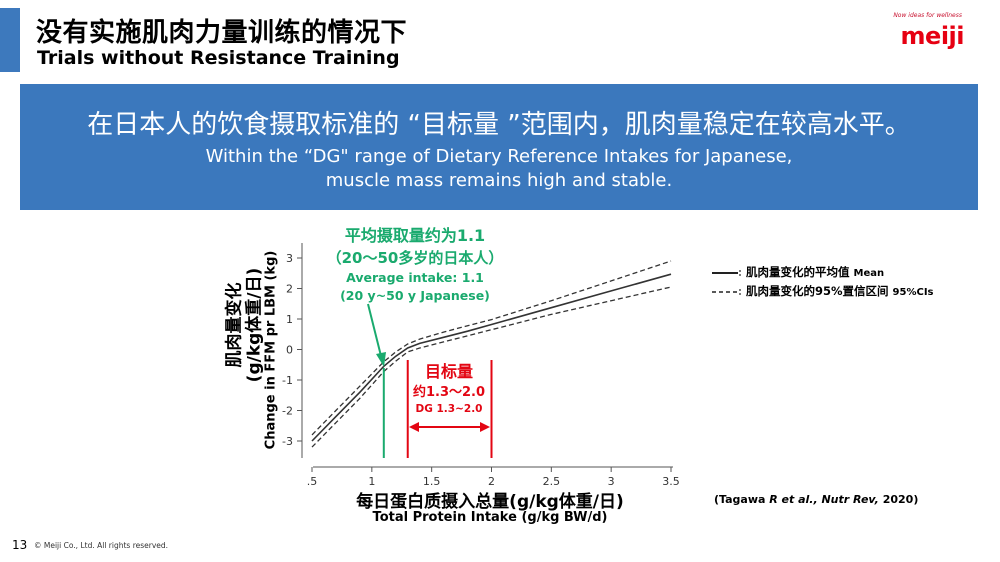 This screenshot has width=1000, height=562. Describe the element at coordinates (289, 350) in the screenshot. I see `y-tick-label: 0` at that location.